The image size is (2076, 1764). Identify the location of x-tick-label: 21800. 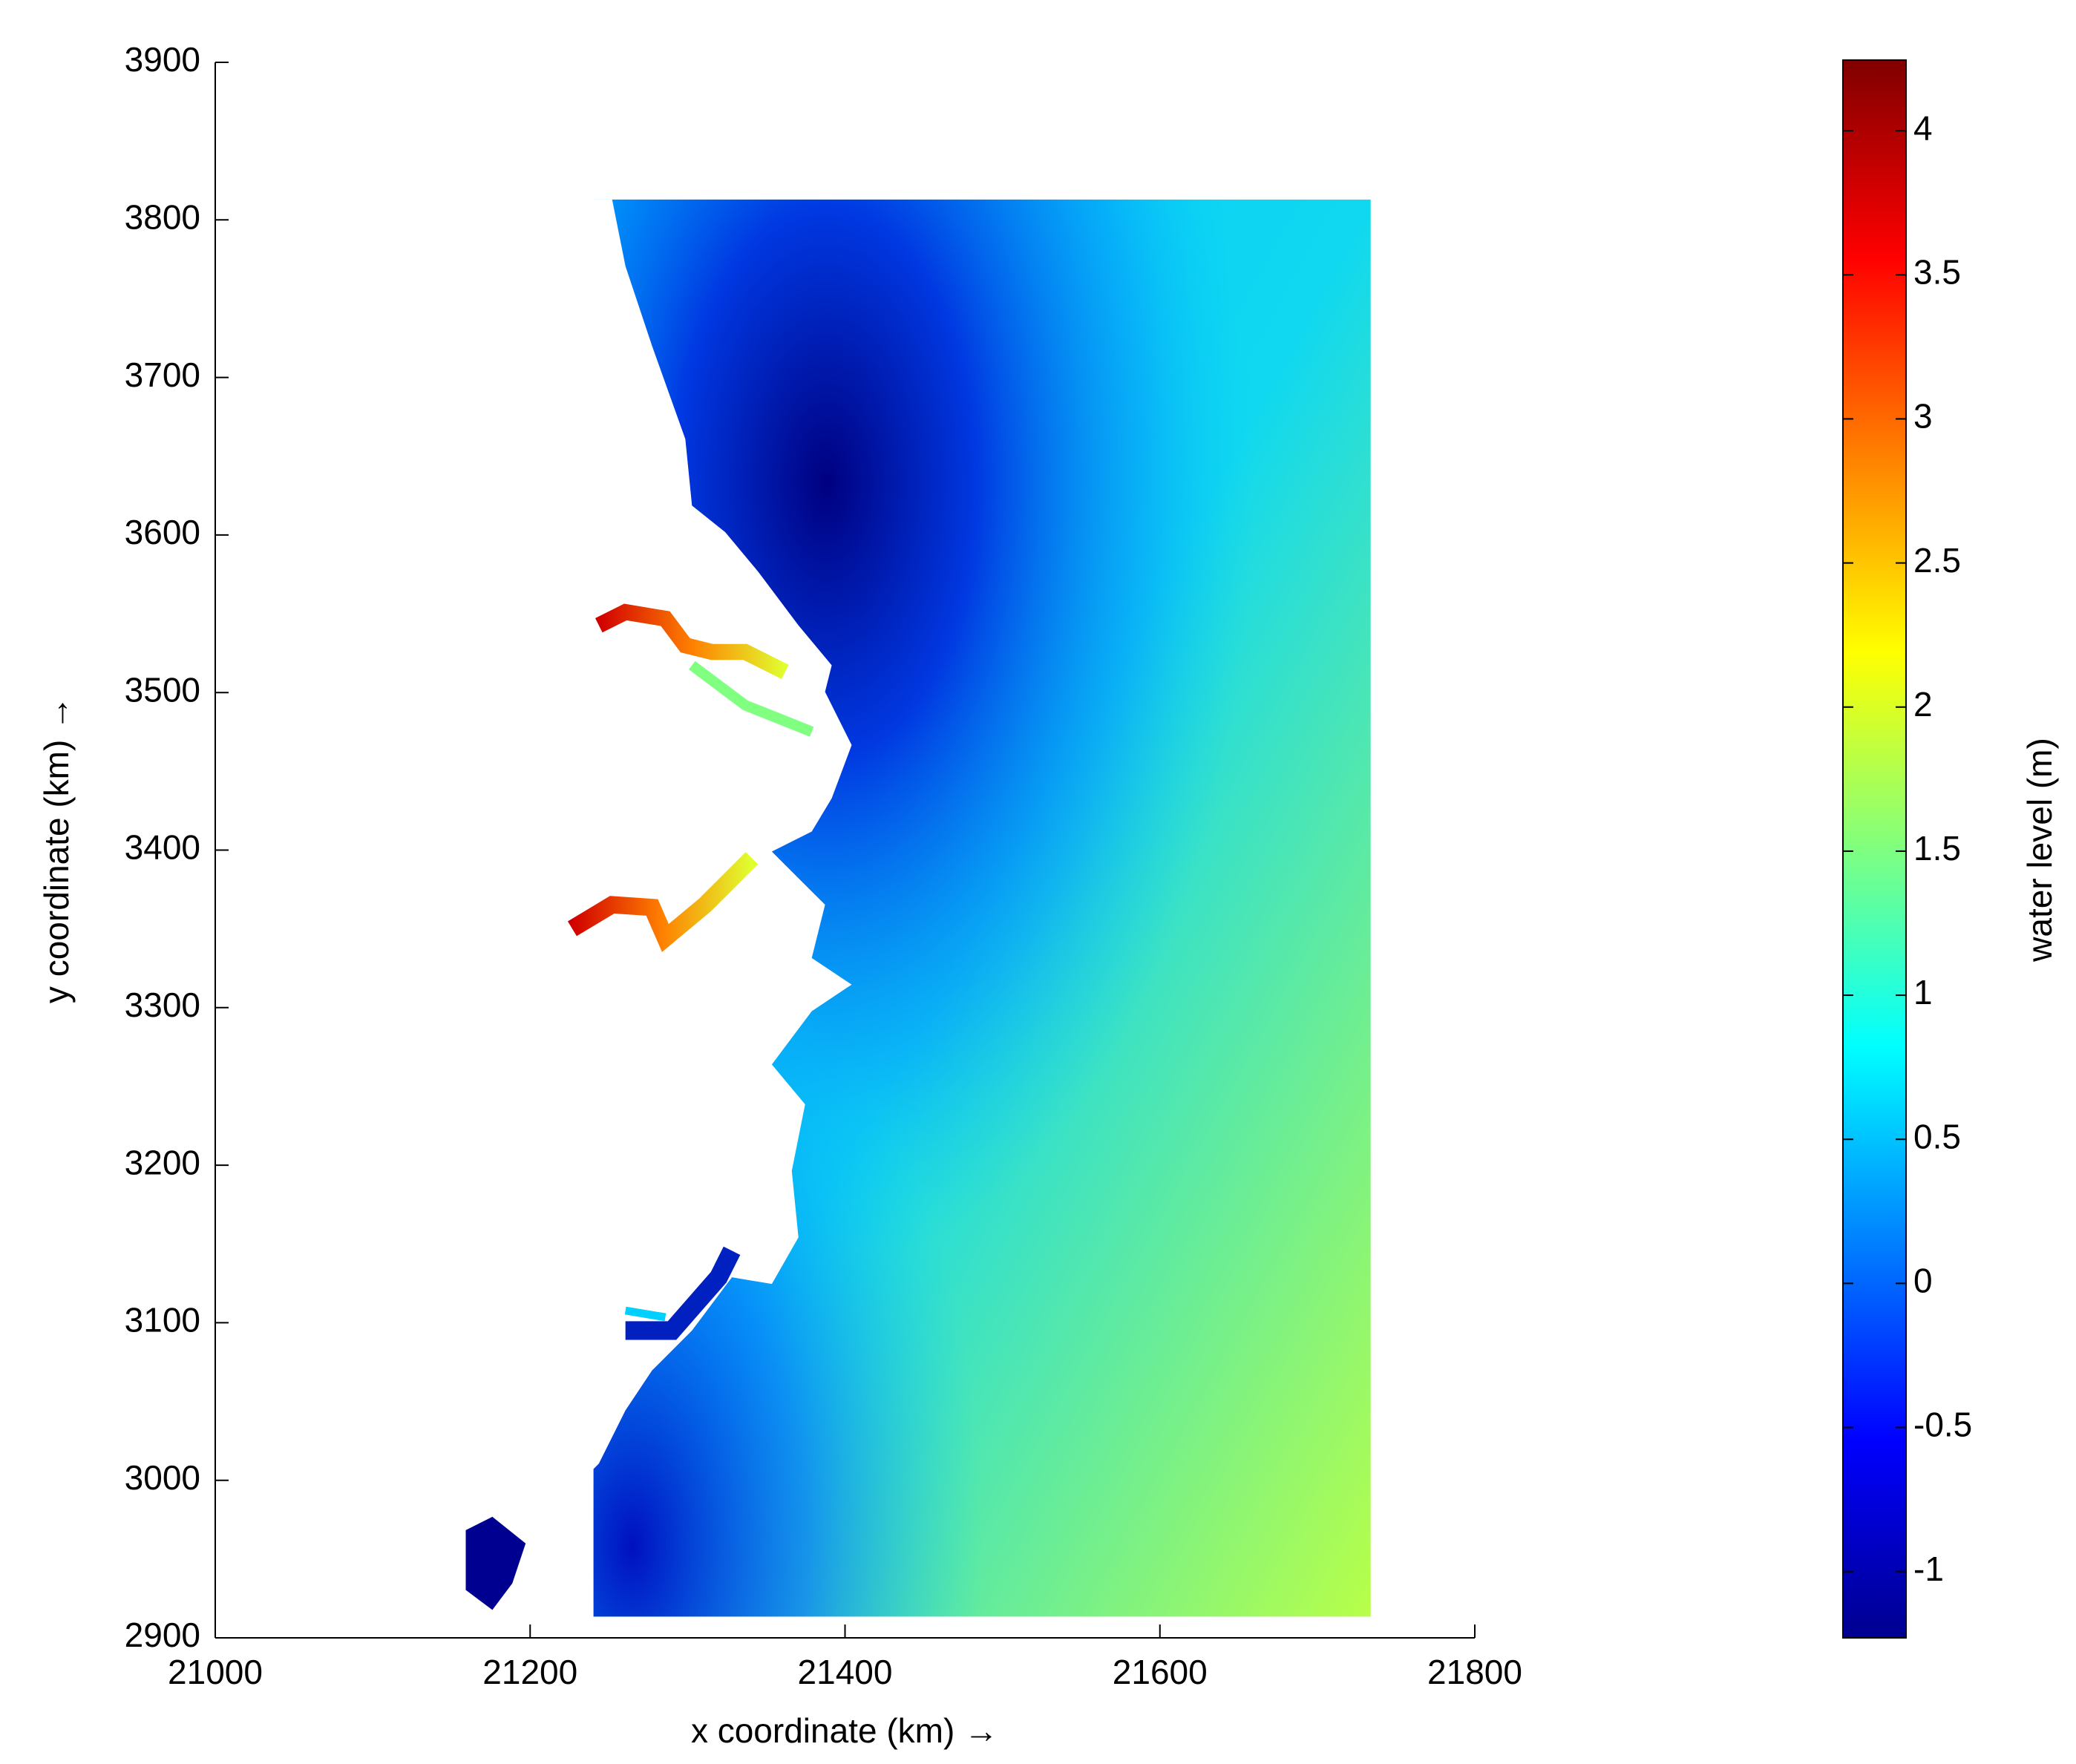
(1474, 1672).